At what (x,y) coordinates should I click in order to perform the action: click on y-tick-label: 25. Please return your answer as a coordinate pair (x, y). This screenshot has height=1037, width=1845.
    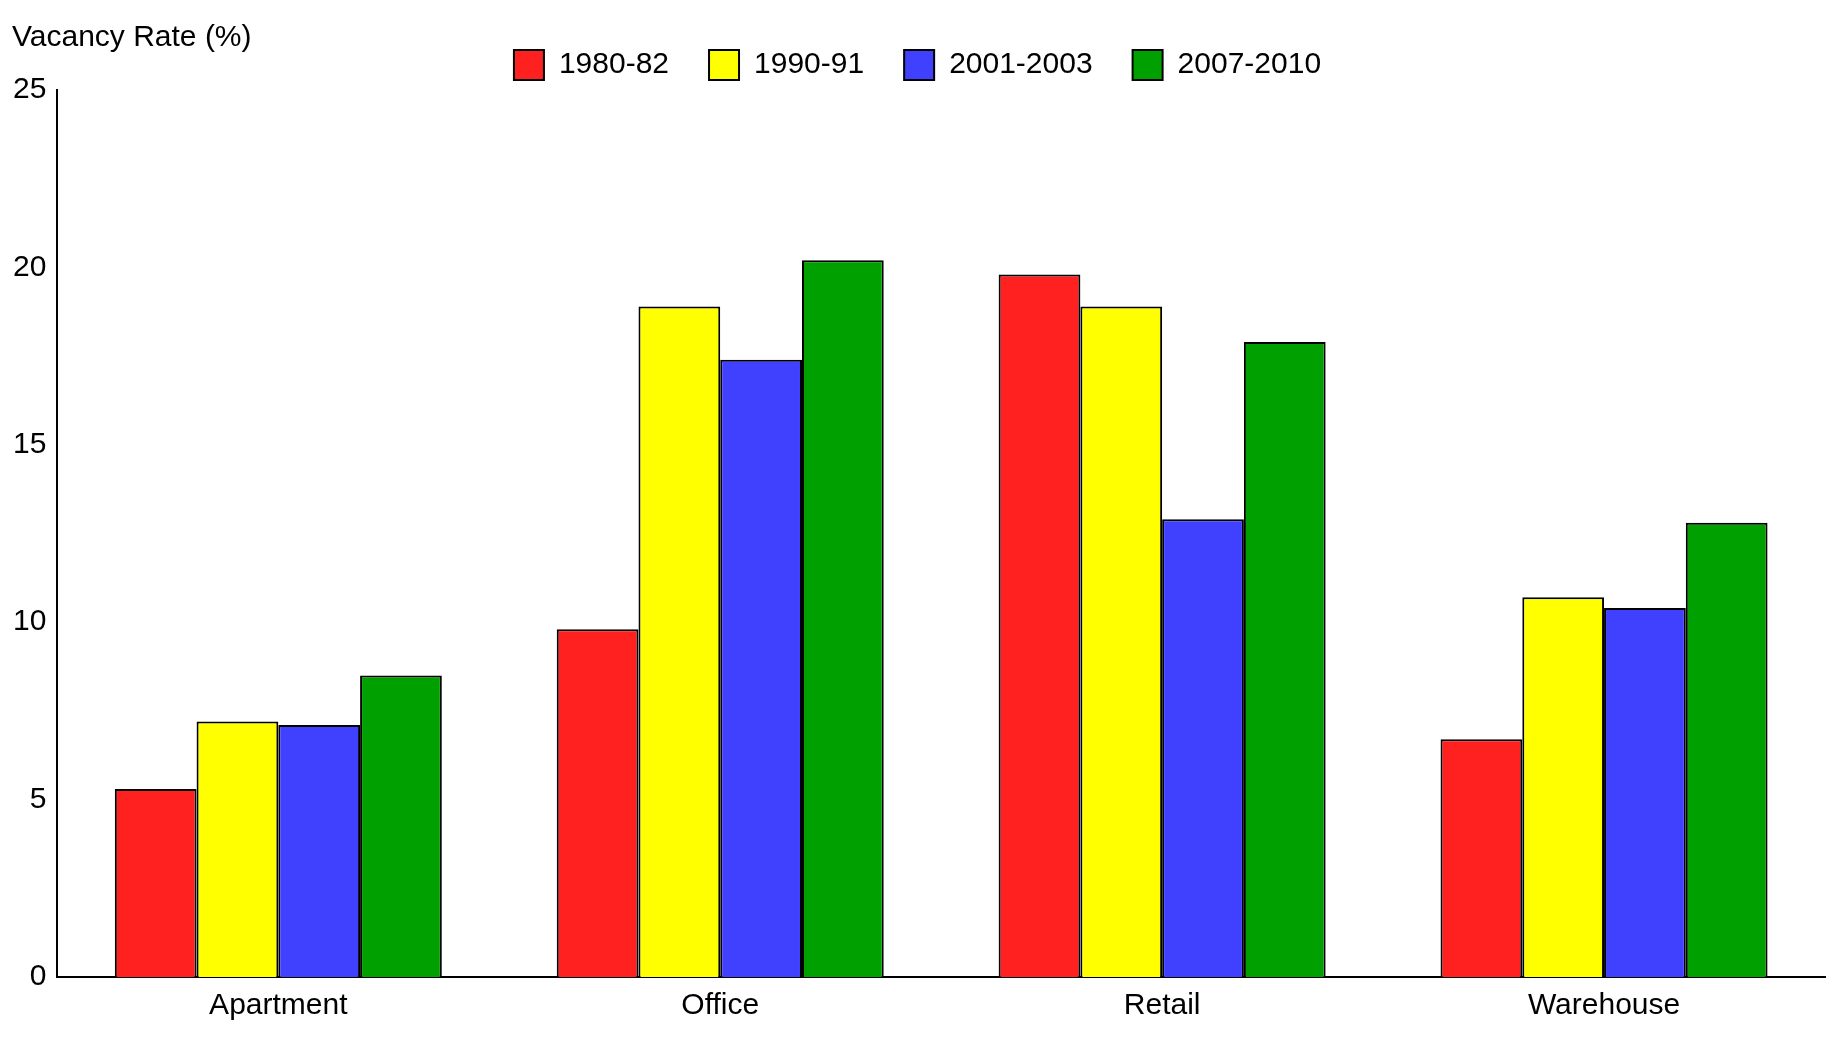
    Looking at the image, I should click on (29, 88).